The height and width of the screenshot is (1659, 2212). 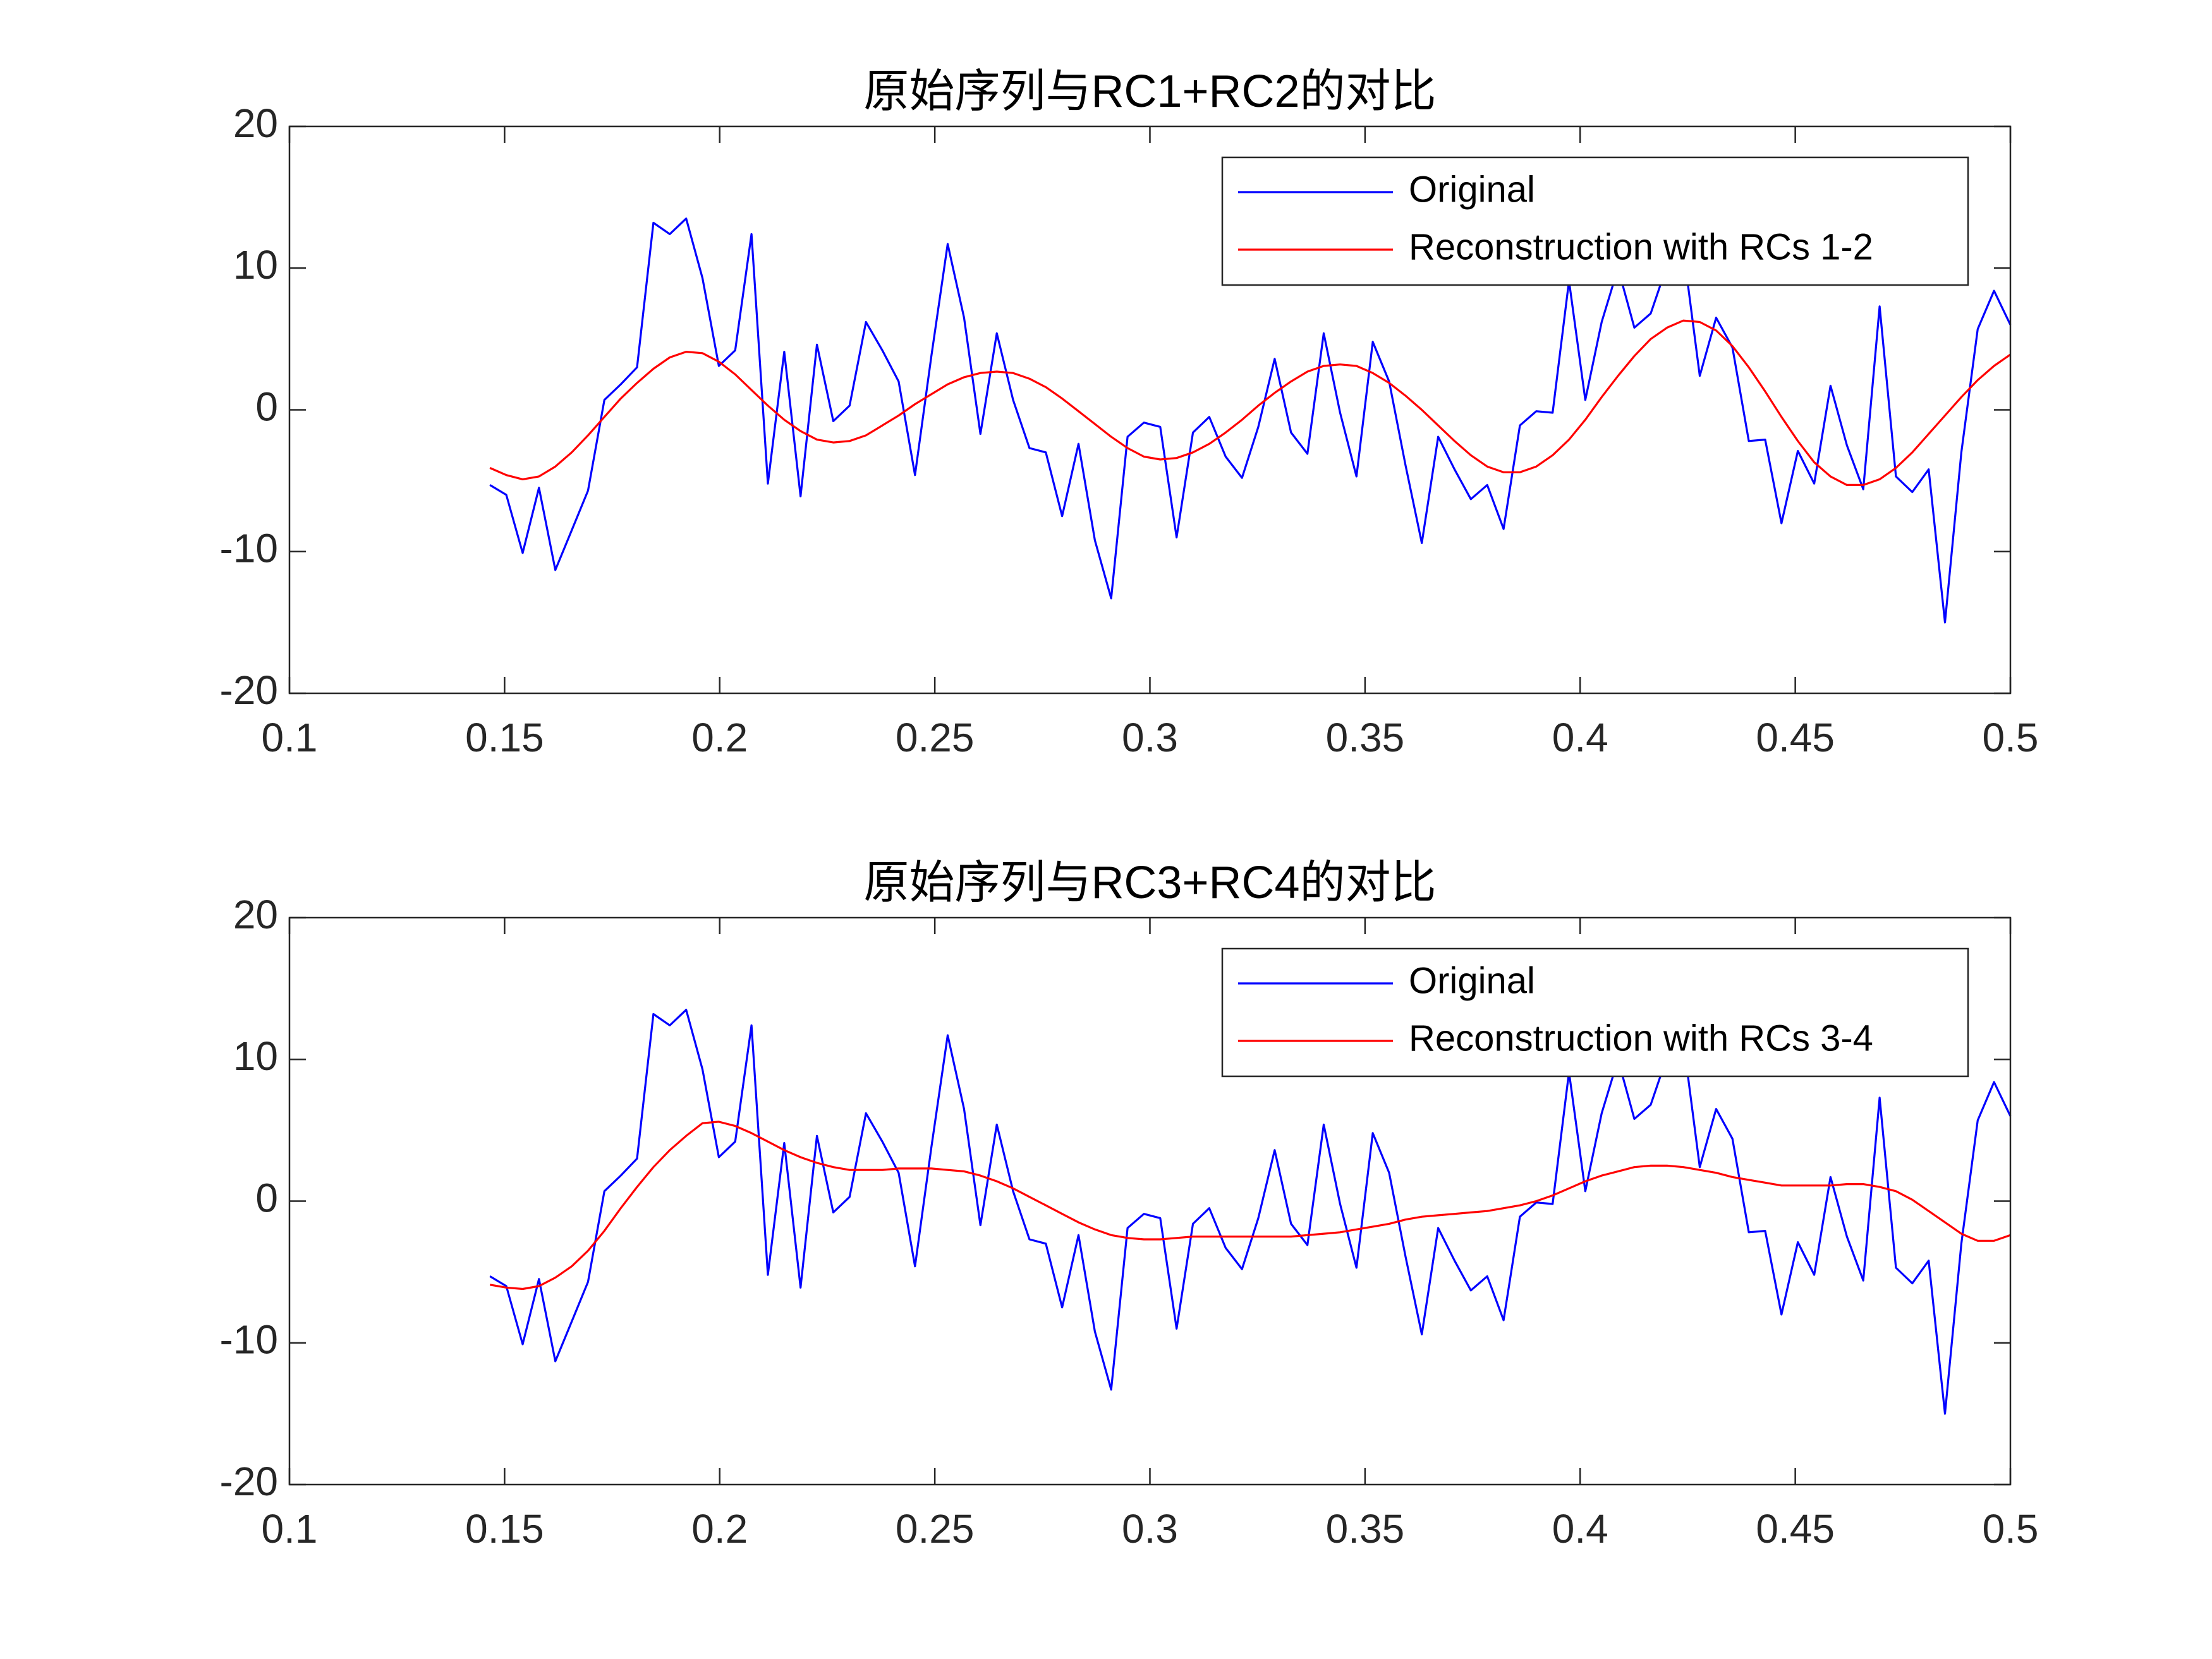 I want to click on legend-label: Reconstruction with RCs 3-4, so click(x=1641, y=1038).